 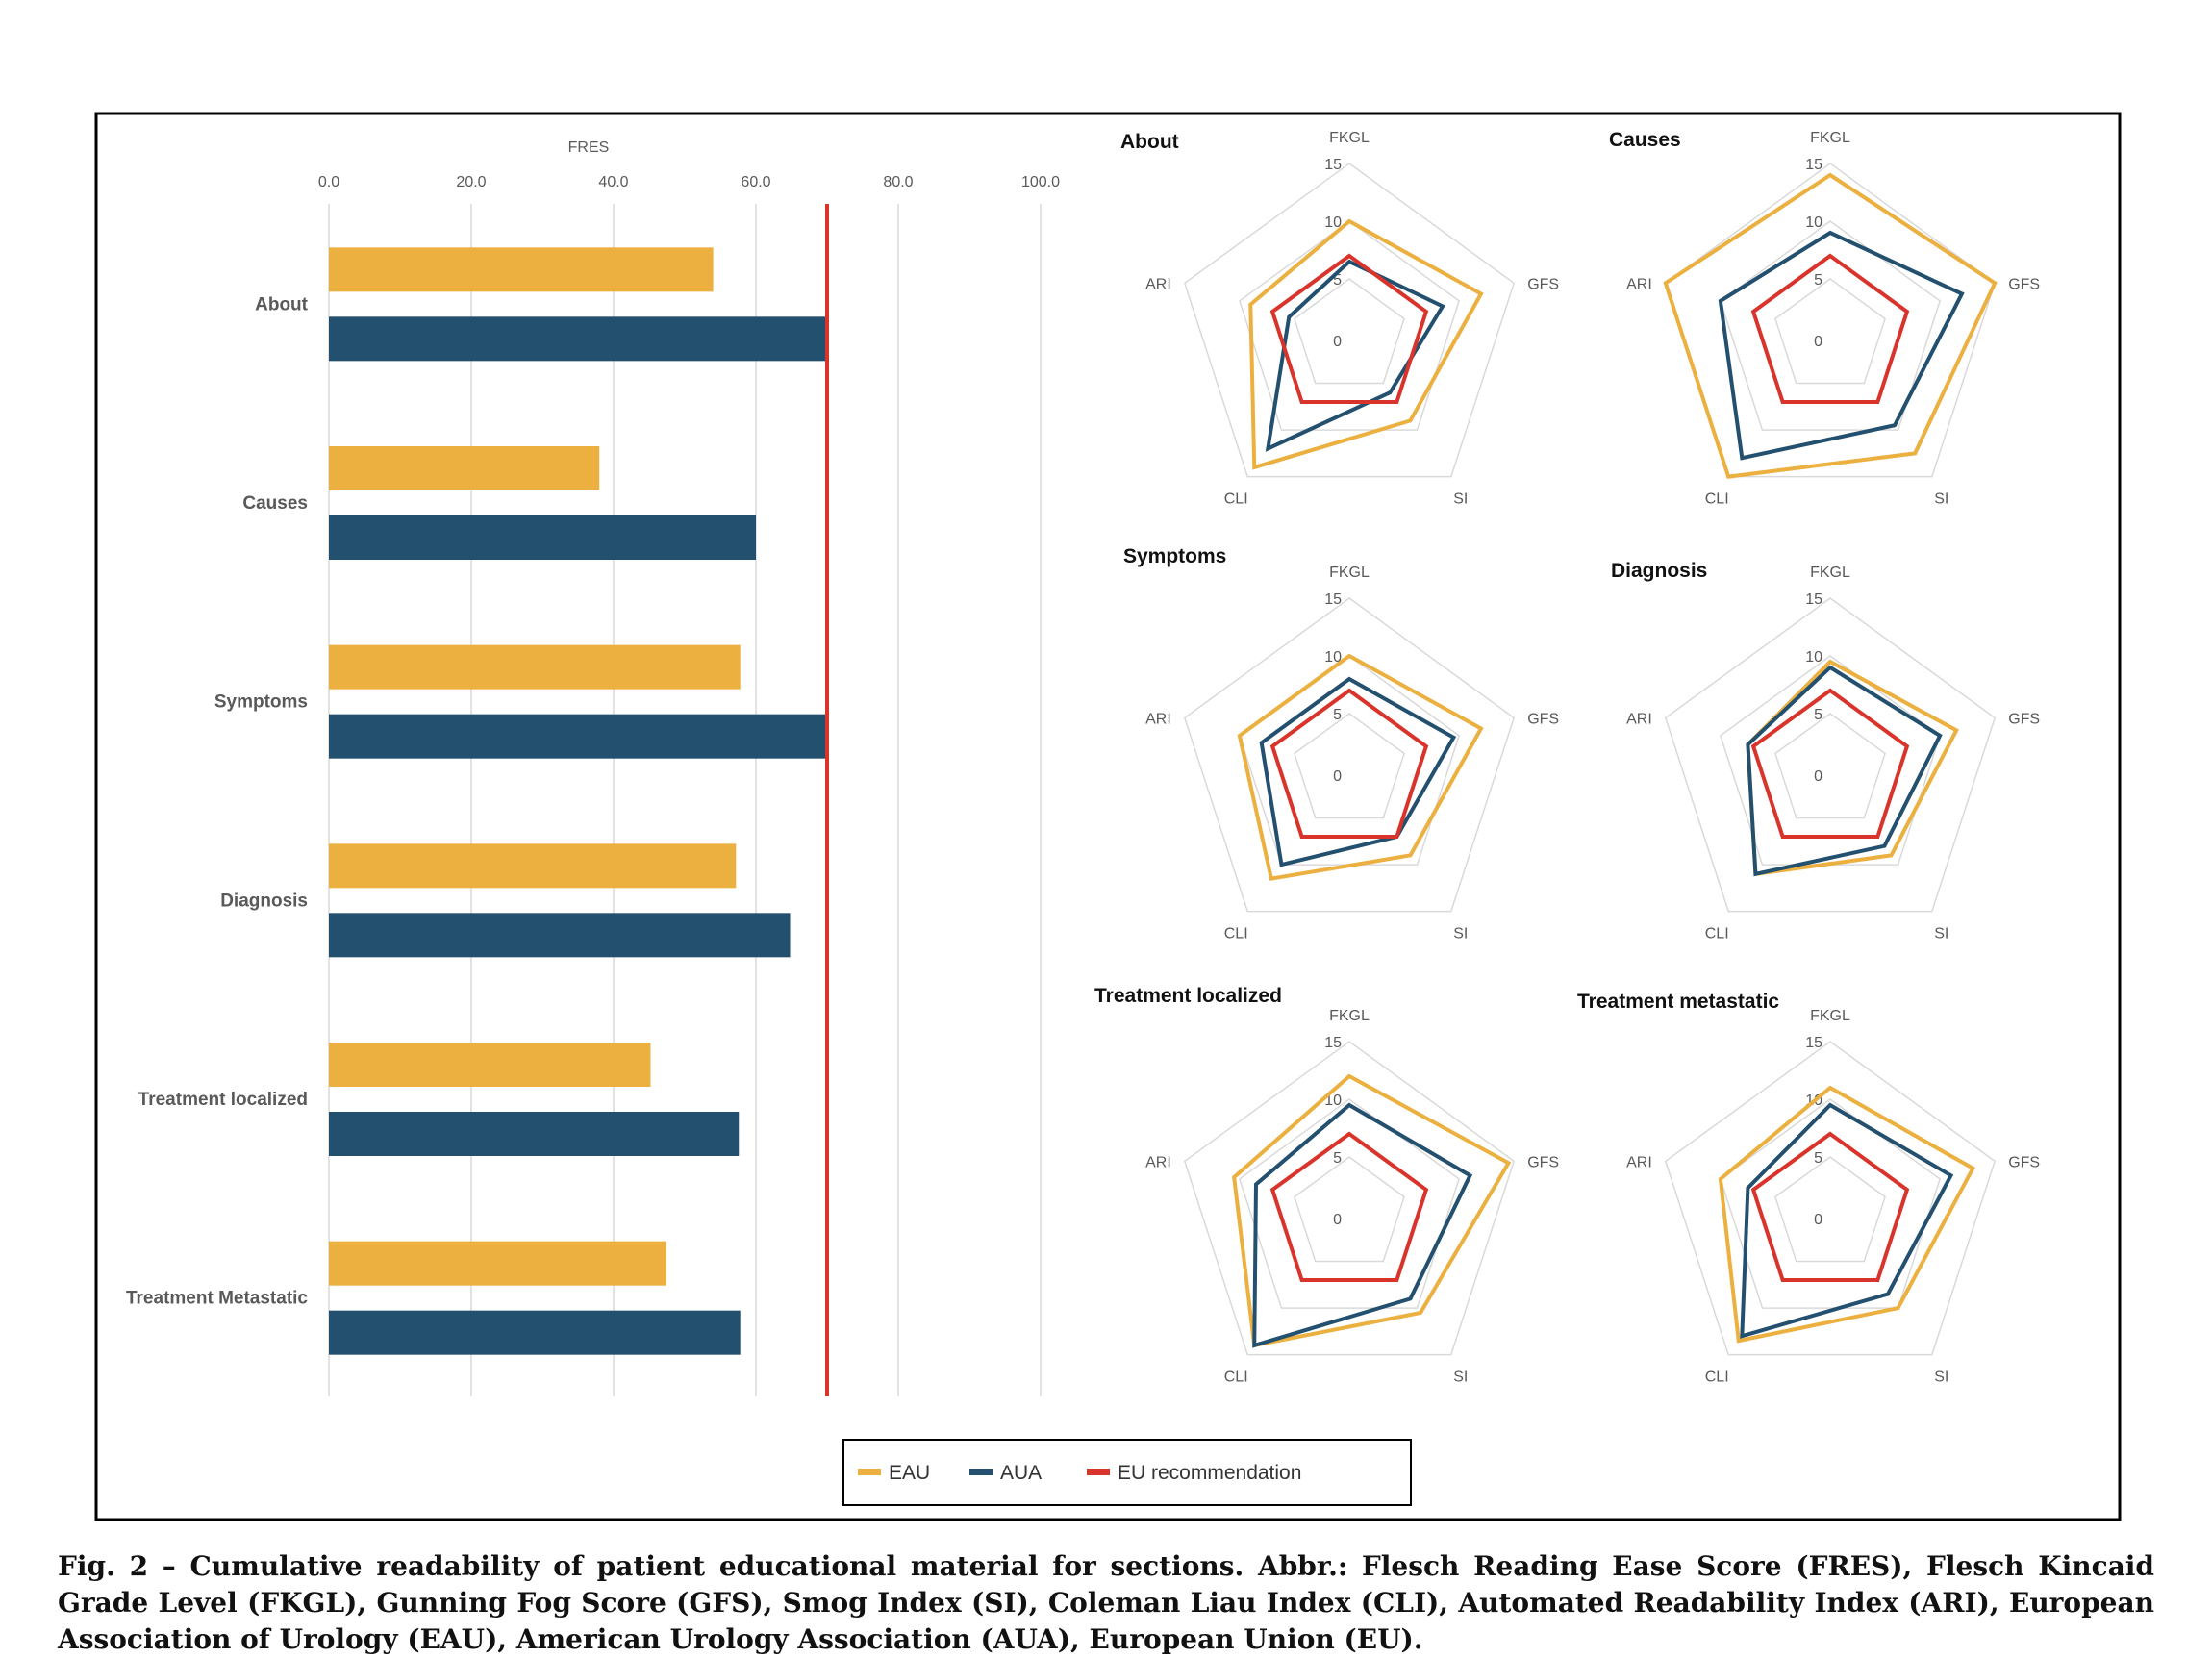 What do you see at coordinates (261, 702) in the screenshot?
I see `category-label: Symptoms` at bounding box center [261, 702].